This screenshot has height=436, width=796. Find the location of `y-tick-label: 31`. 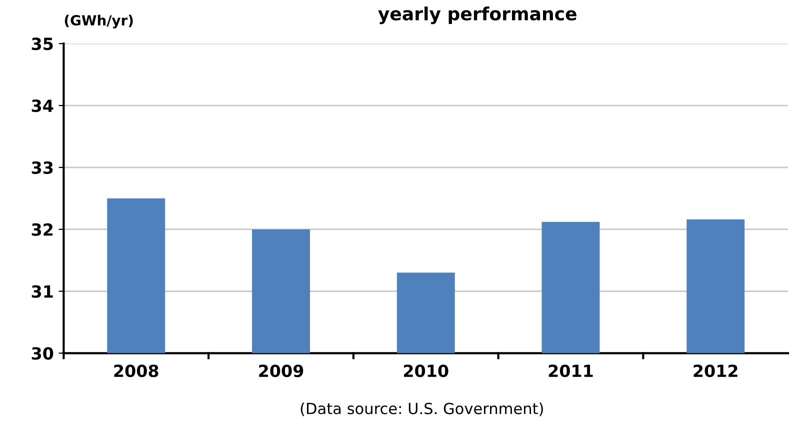

y-tick-label: 31 is located at coordinates (42, 291).